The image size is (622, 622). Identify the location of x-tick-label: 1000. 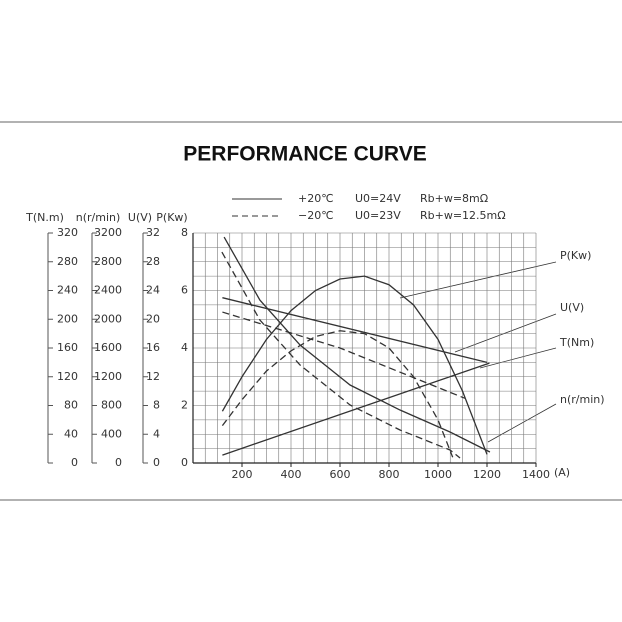
(438, 474).